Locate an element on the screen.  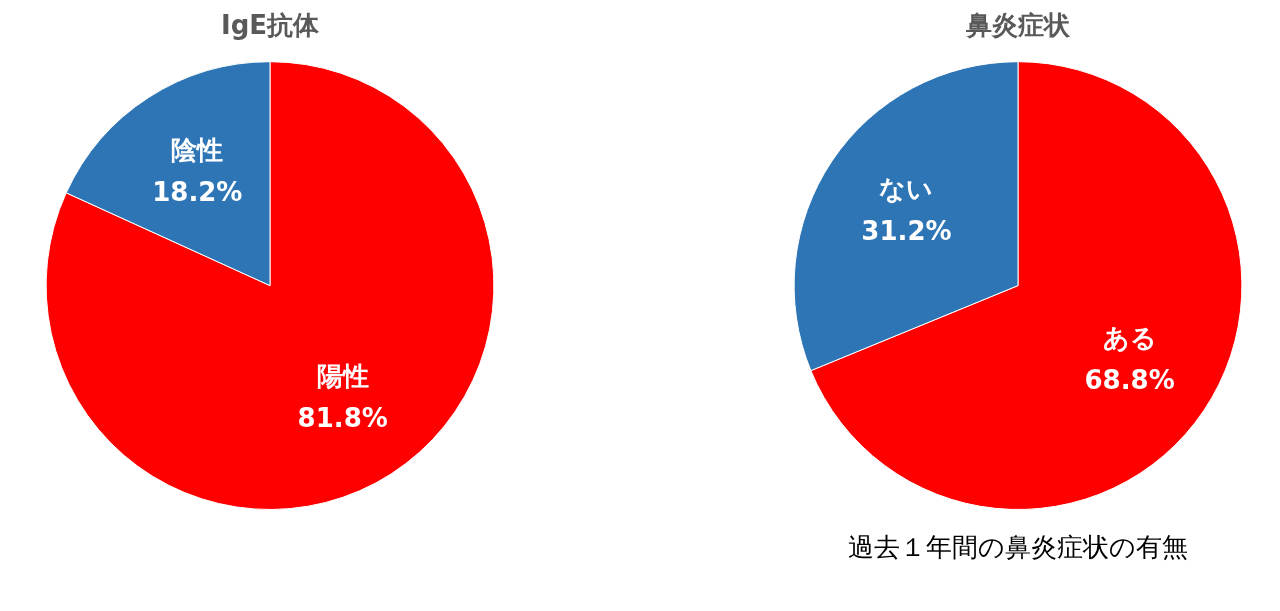
slice-label: 陽性 is located at coordinates (342, 376).